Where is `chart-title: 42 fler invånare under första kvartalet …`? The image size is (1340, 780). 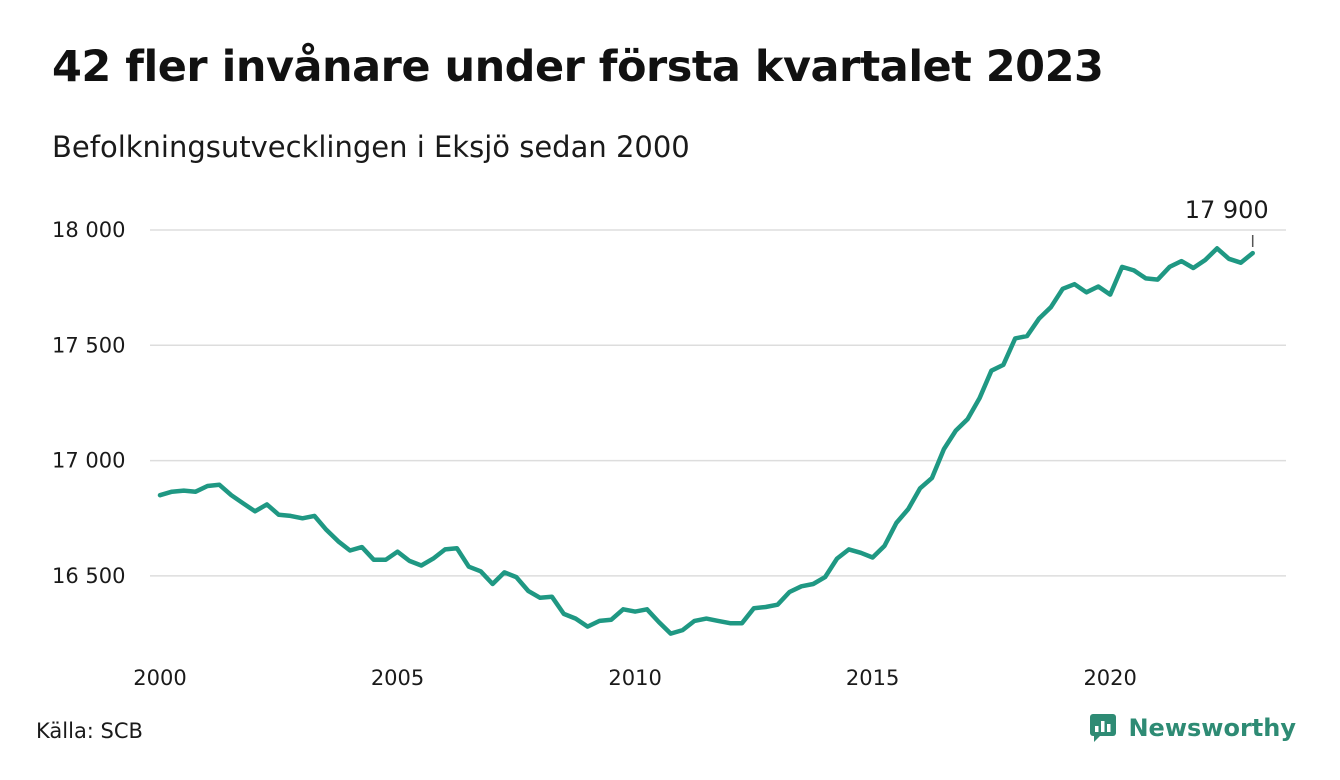
chart-title: 42 fler invånare under första kvartalet … is located at coordinates (578, 67).